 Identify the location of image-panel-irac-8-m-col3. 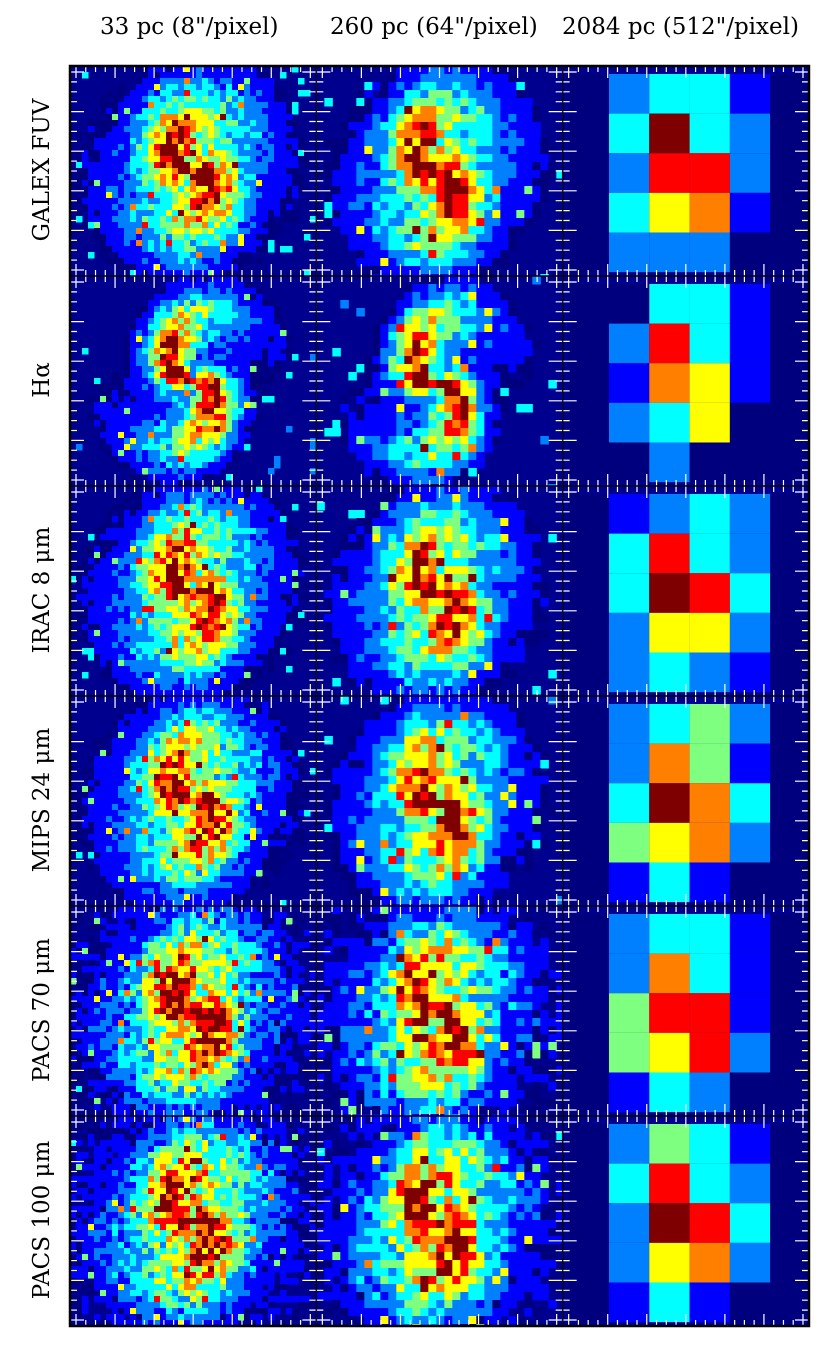
(685, 591).